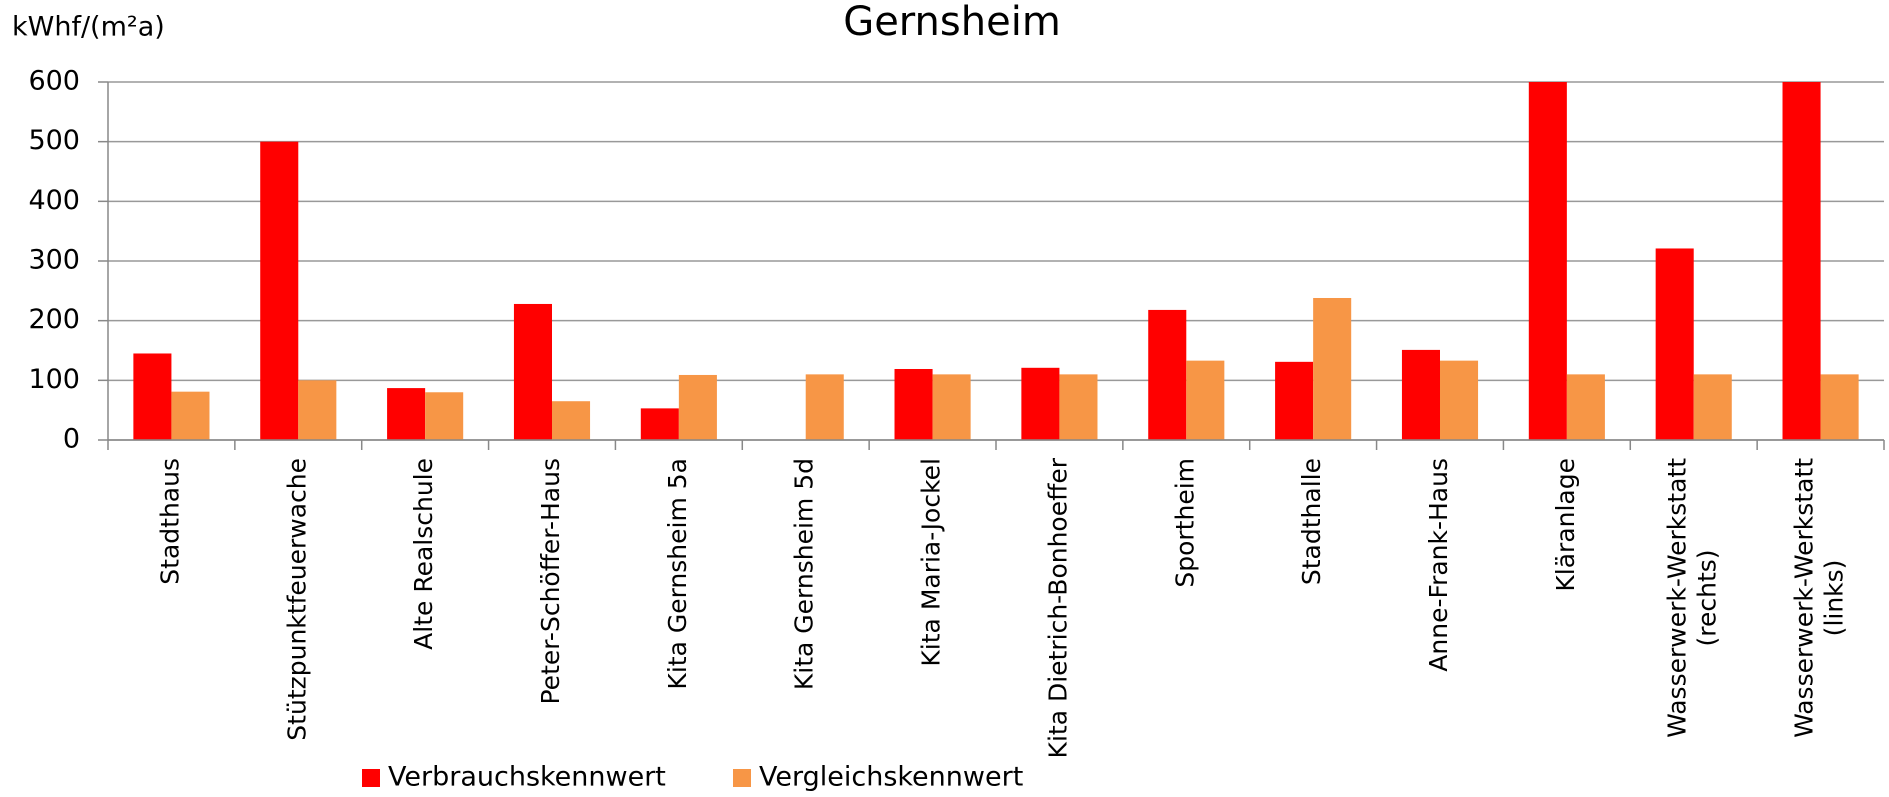 This screenshot has height=797, width=1889. What do you see at coordinates (527, 777) in the screenshot?
I see `legend-label: Verbrauchskennwert` at bounding box center [527, 777].